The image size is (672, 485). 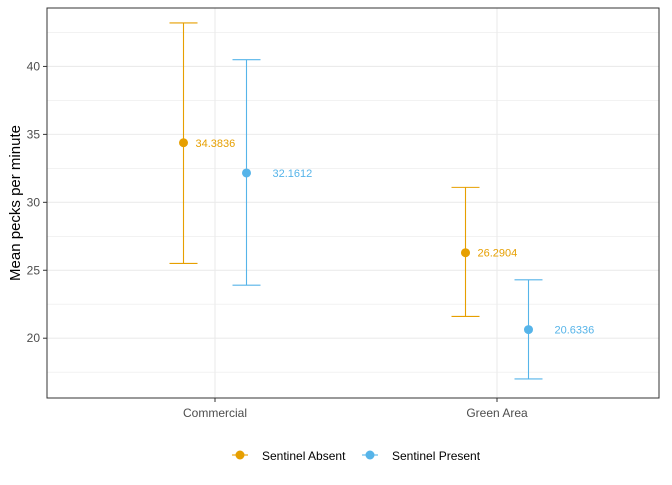 I want to click on y-tick-label: 30, so click(x=34, y=202).